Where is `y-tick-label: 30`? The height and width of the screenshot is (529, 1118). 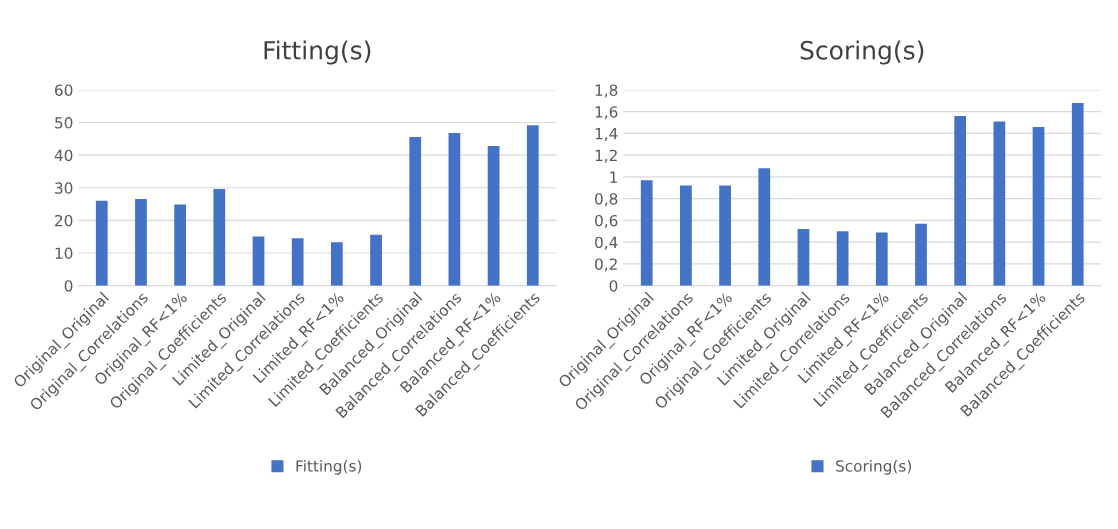
y-tick-label: 30 is located at coordinates (64, 188).